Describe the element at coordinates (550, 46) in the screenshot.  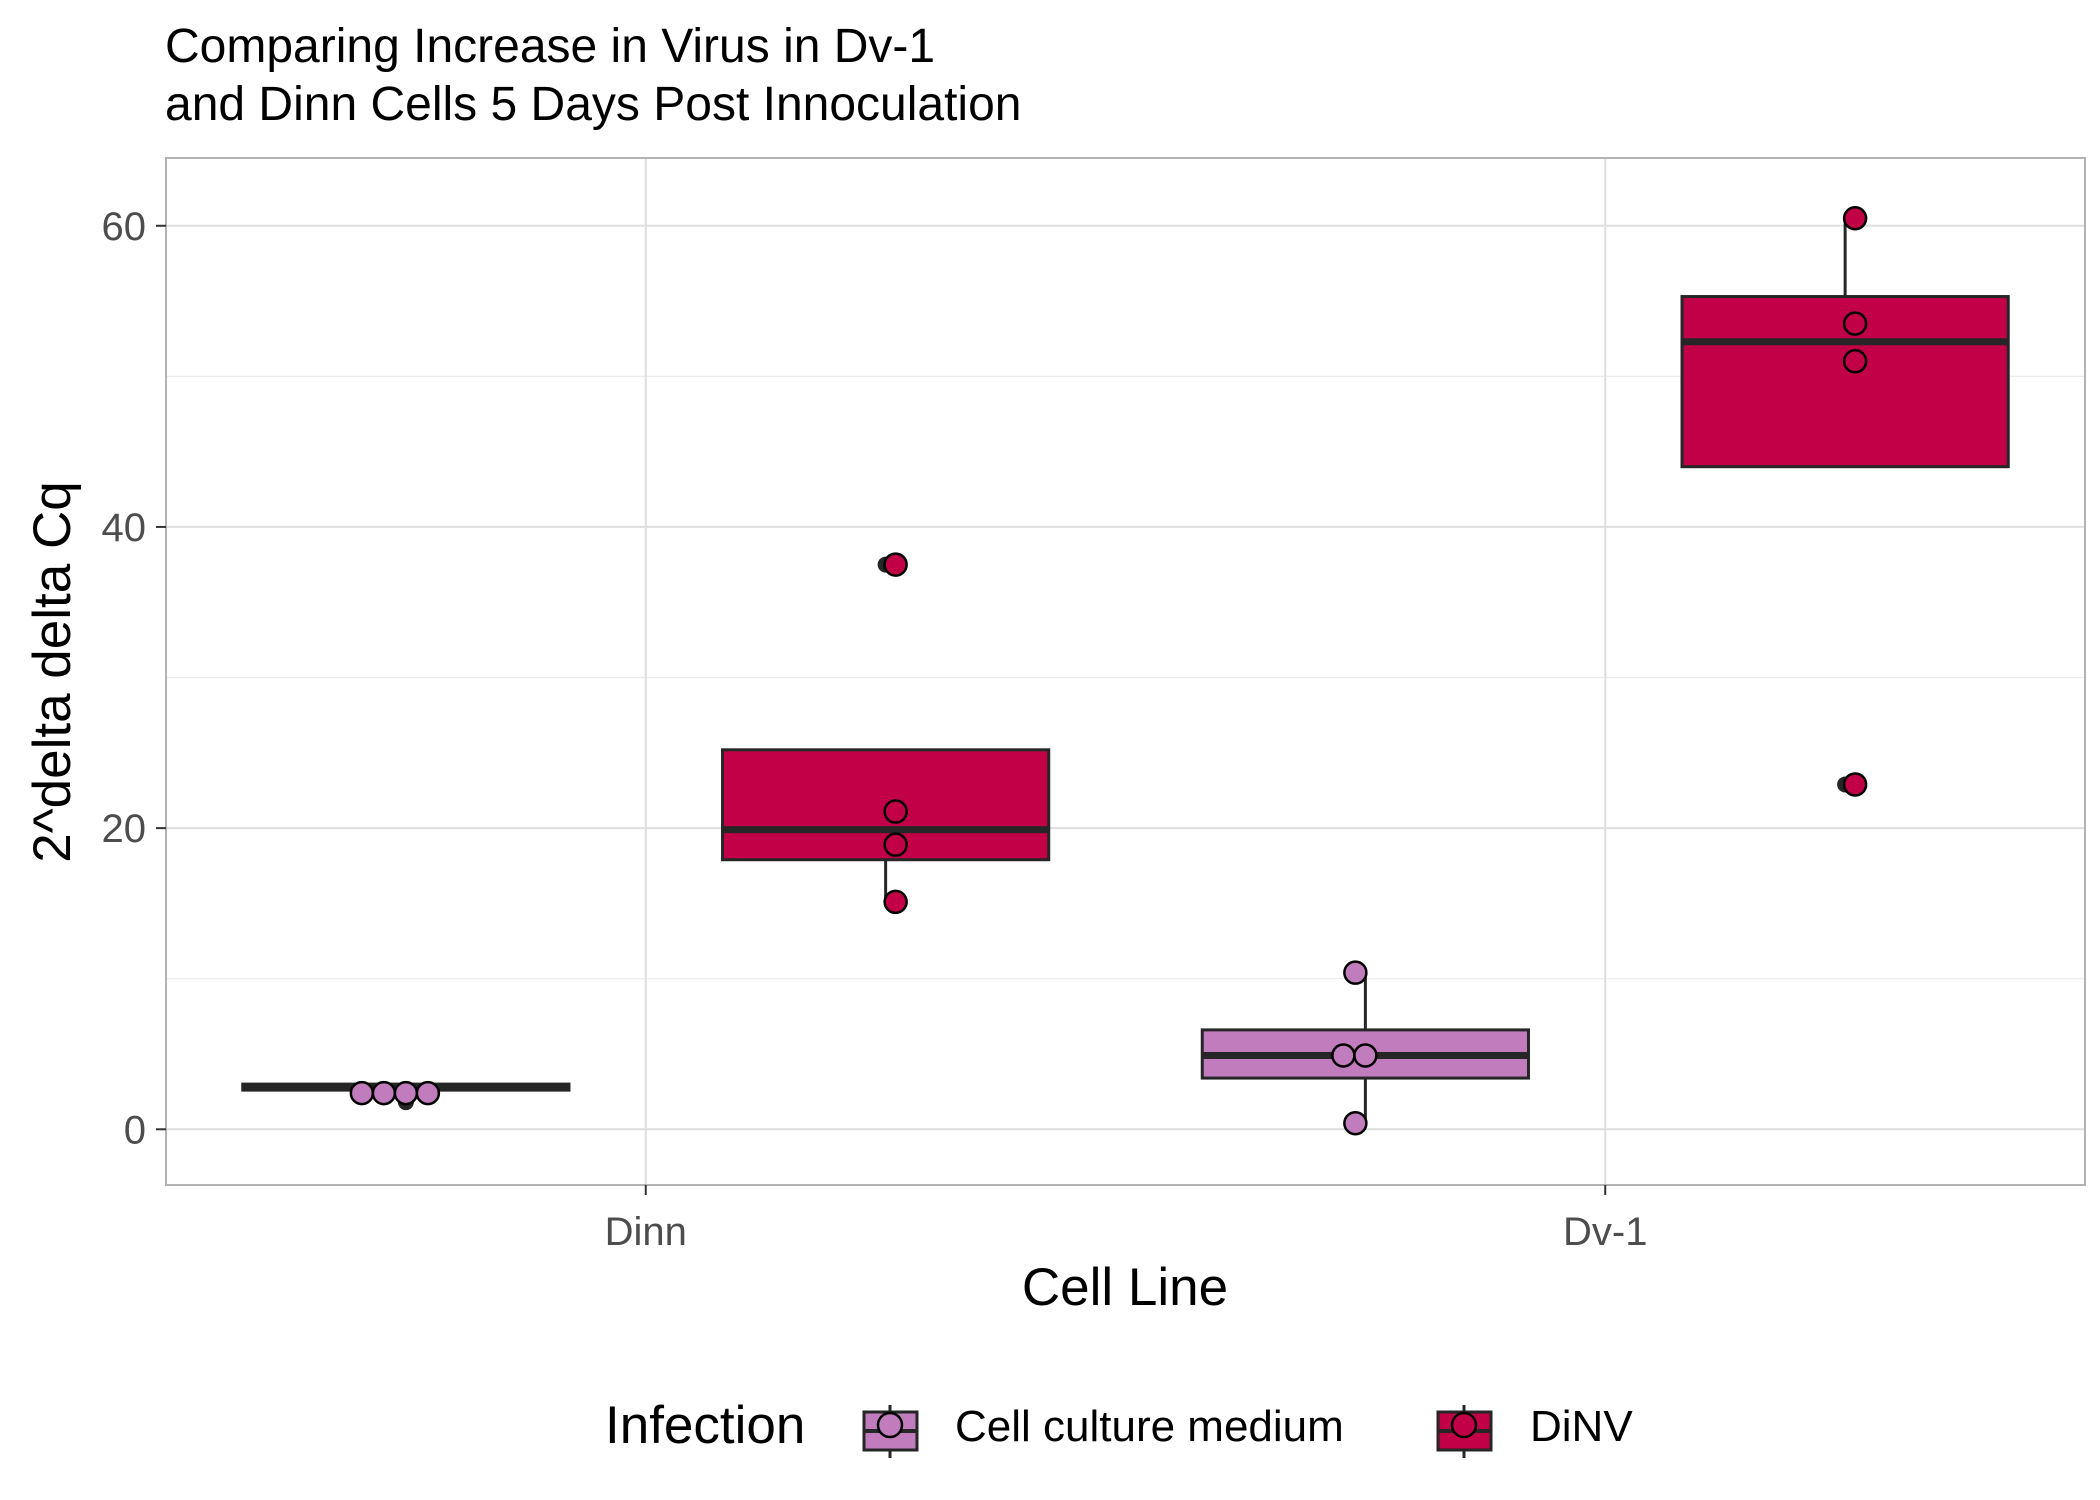
I see `chart-title-line-1: Comparing Increase in Virus in Dv-1` at that location.